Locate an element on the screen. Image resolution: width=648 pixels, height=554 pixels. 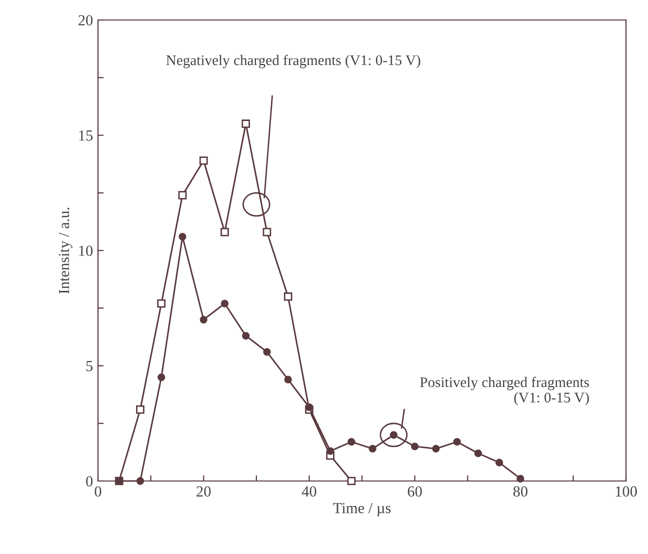
x-axis-title: Time / µs is located at coordinates (362, 509).